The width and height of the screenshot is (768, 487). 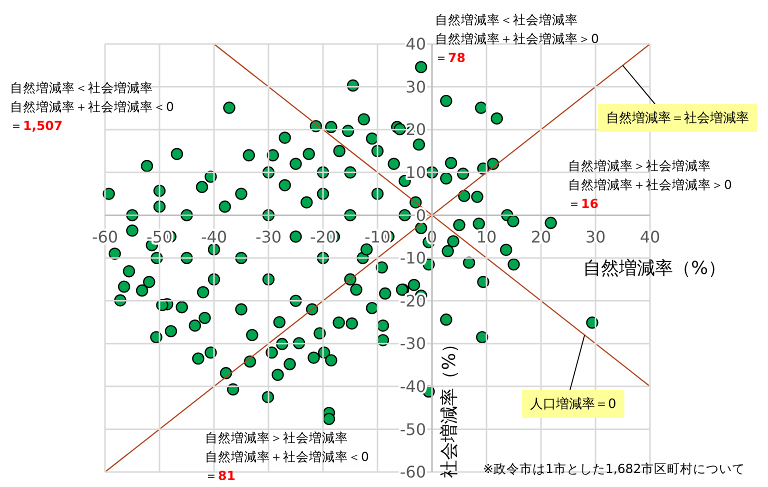 What do you see at coordinates (413, 344) in the screenshot?
I see `y-tick-label: -30` at bounding box center [413, 344].